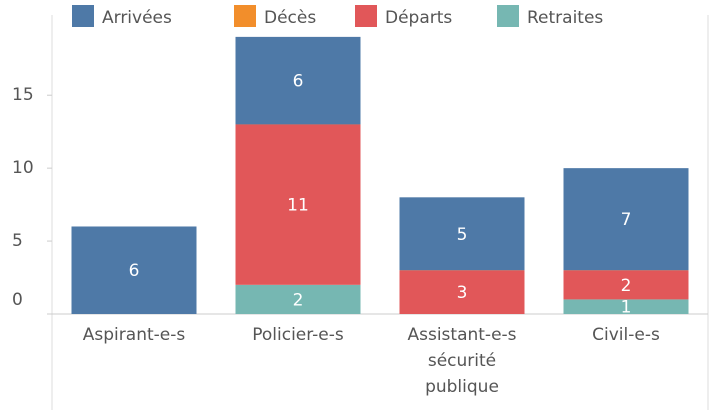  I want to click on x-tick-label: Aspirant-e-s, so click(134, 335).